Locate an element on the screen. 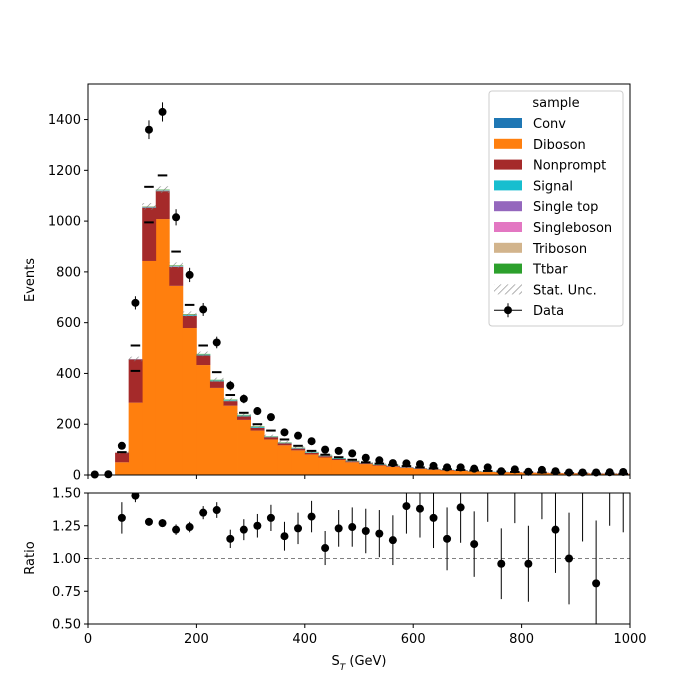 This screenshot has width=700, height=700. legend-entry: Conv is located at coordinates (530, 124).